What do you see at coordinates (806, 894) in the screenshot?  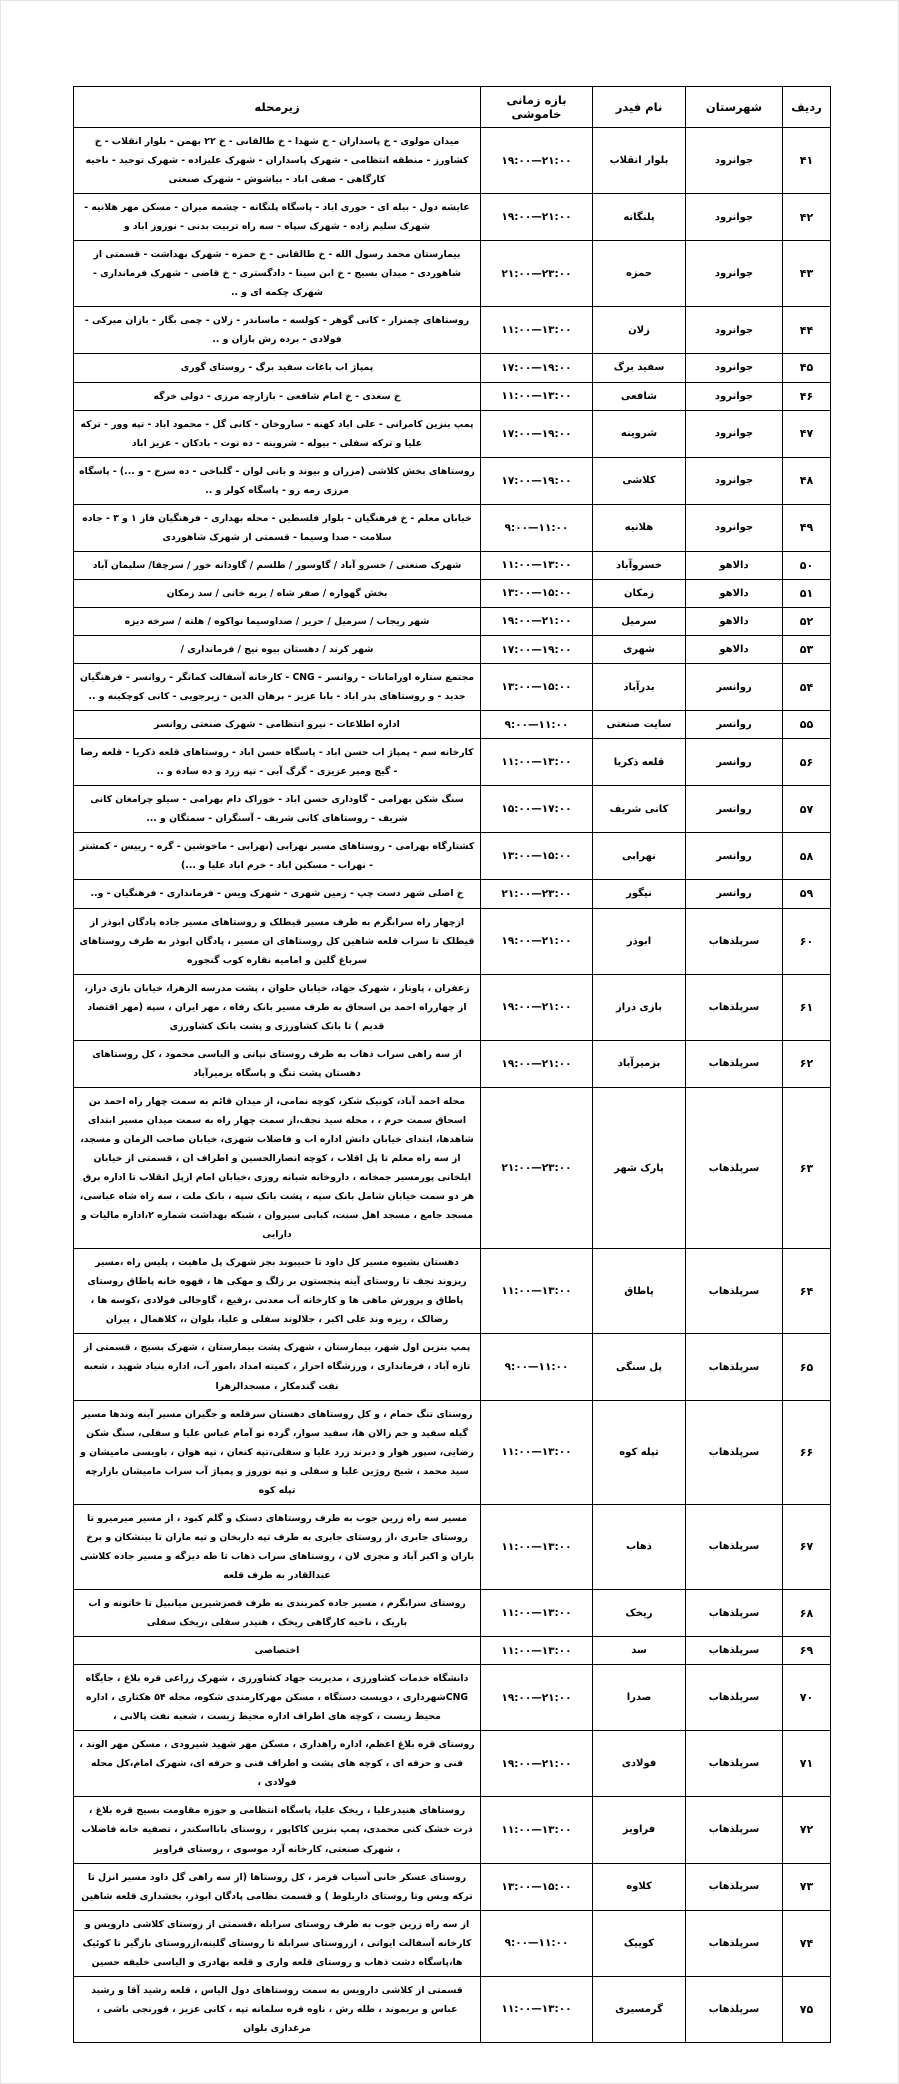 I see `cell-row-number: ۵۹` at bounding box center [806, 894].